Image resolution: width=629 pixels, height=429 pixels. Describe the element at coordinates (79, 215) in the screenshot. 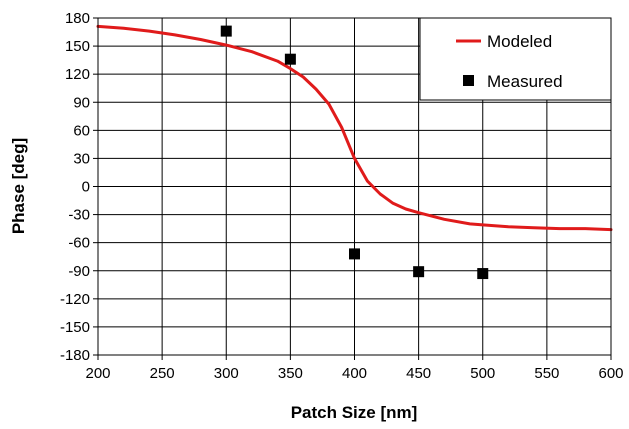

I see `y-tick-label: -30` at that location.